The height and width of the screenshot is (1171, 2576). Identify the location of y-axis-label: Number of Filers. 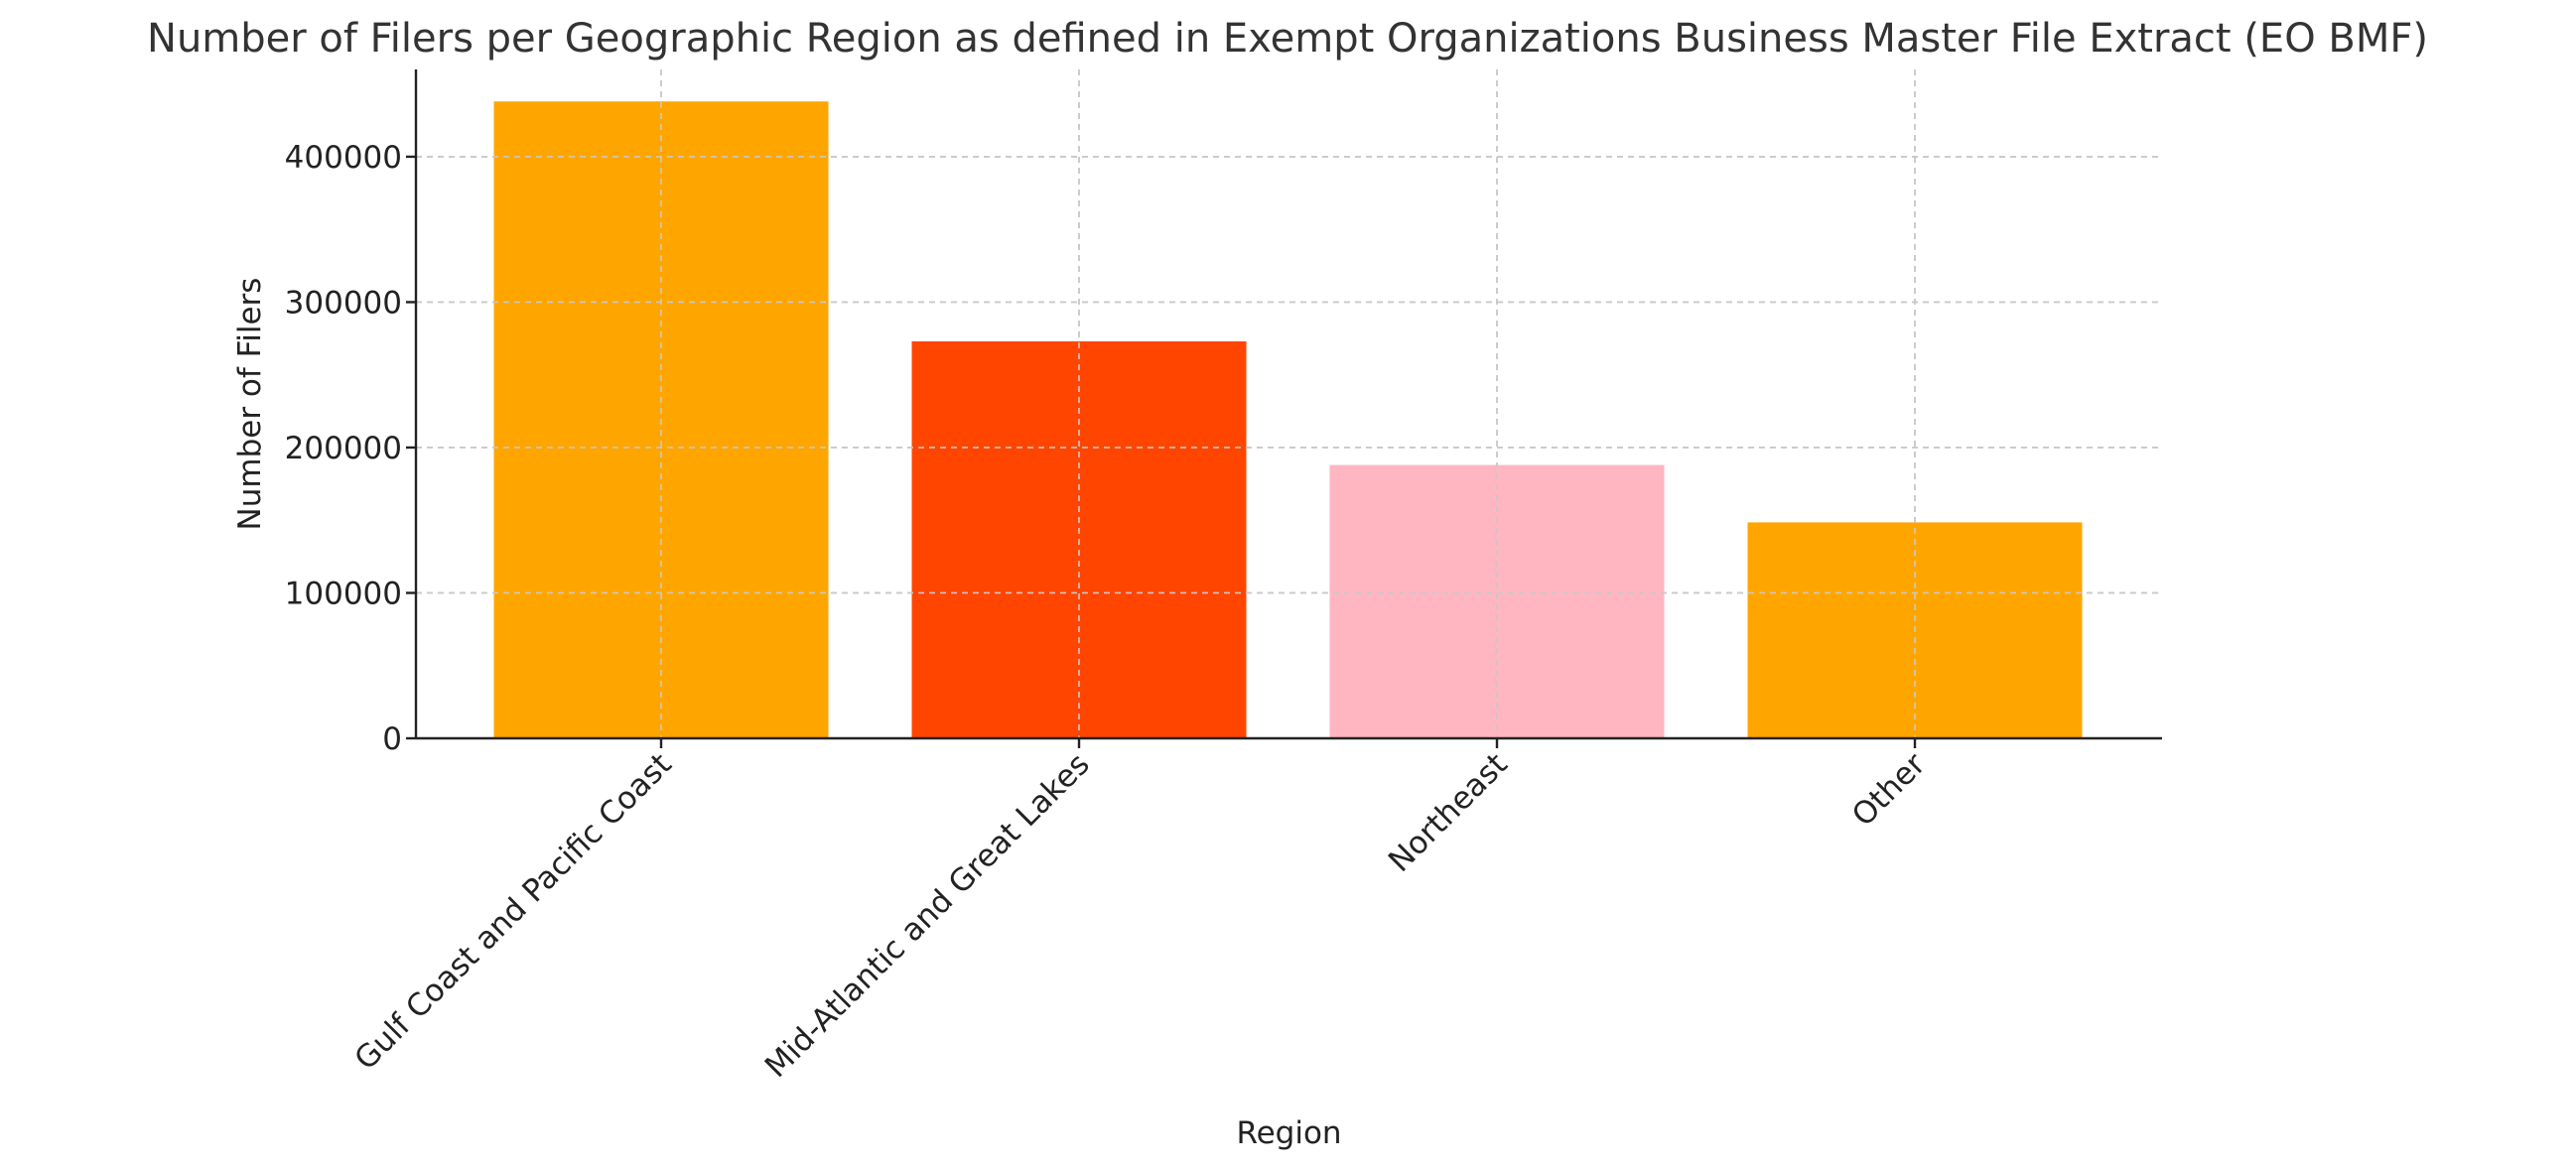
(250, 404).